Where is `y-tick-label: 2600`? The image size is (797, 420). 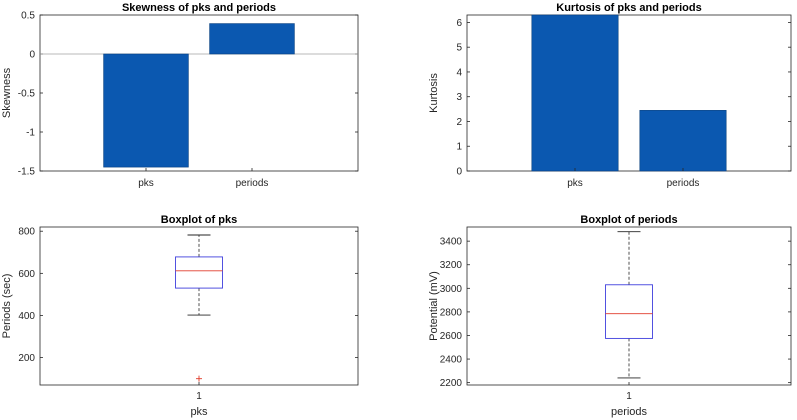 y-tick-label: 2600 is located at coordinates (451, 336).